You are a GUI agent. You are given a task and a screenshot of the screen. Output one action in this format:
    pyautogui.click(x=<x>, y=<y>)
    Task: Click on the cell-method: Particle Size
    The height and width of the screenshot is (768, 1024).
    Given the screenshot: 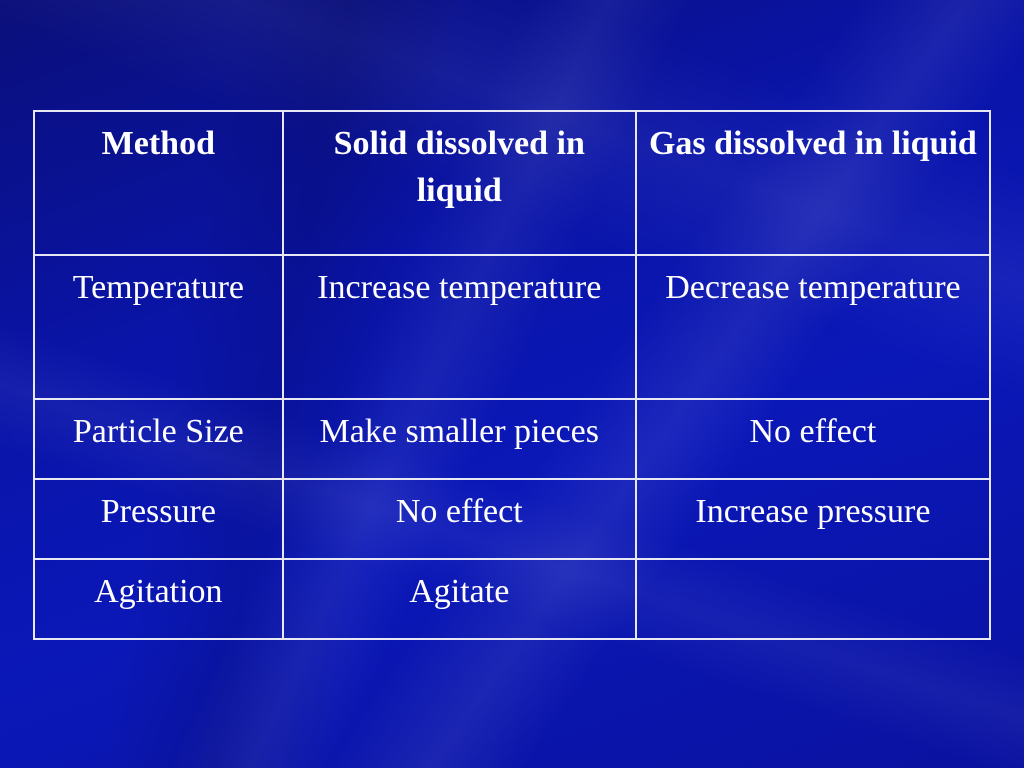 What is the action you would take?
    pyautogui.click(x=158, y=439)
    